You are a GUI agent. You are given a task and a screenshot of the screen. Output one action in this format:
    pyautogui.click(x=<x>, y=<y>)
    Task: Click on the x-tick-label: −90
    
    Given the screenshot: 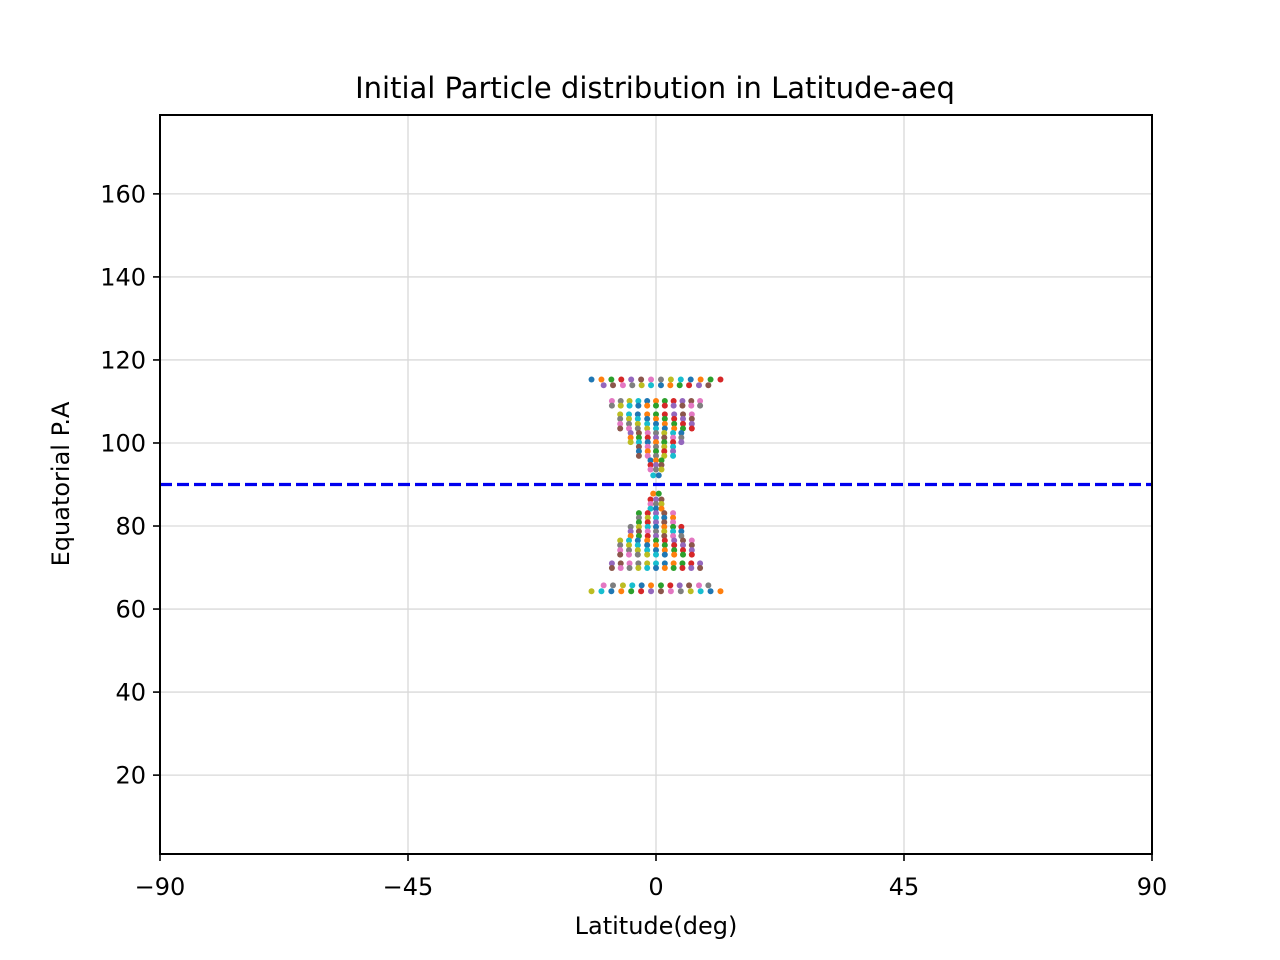 What is the action you would take?
    pyautogui.click(x=160, y=887)
    